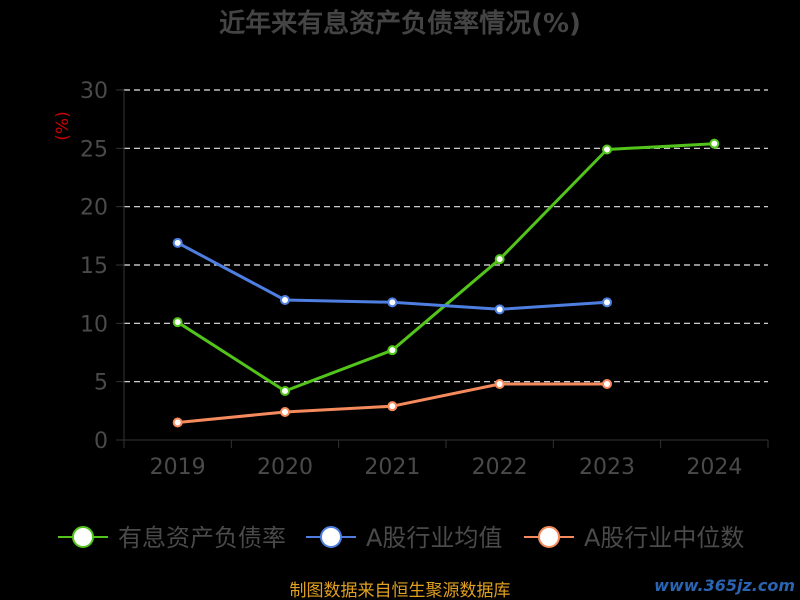 The height and width of the screenshot is (600, 800). What do you see at coordinates (400, 23) in the screenshot?
I see `chart-title: 近年来有息资产负债率情况(%)` at bounding box center [400, 23].